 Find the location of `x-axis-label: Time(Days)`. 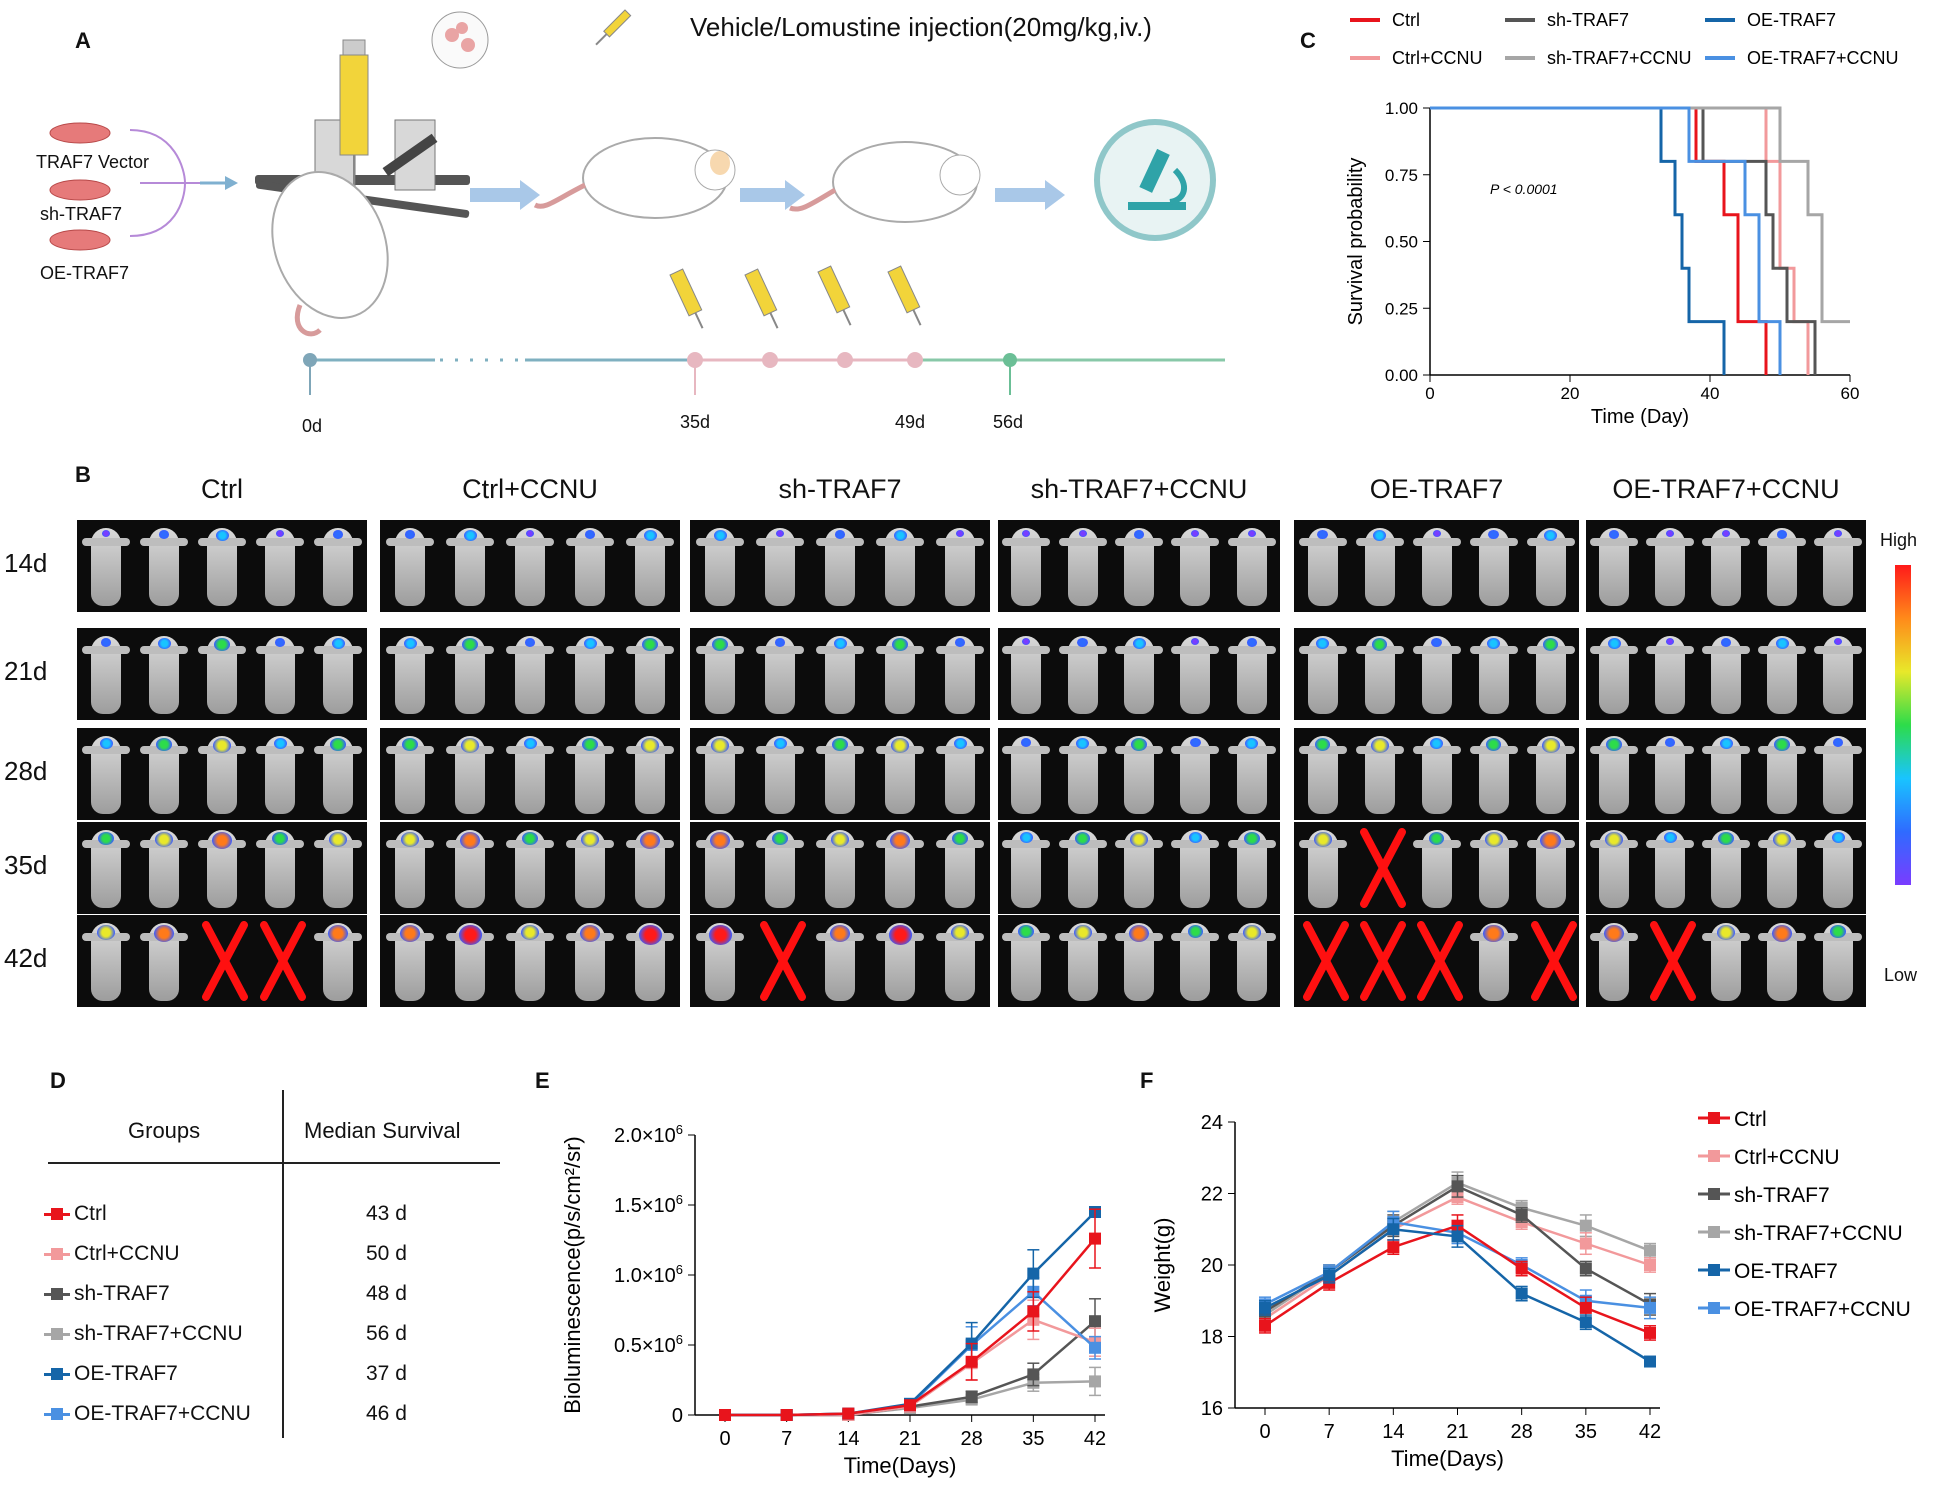

x-axis-label: Time(Days) is located at coordinates (900, 1465).